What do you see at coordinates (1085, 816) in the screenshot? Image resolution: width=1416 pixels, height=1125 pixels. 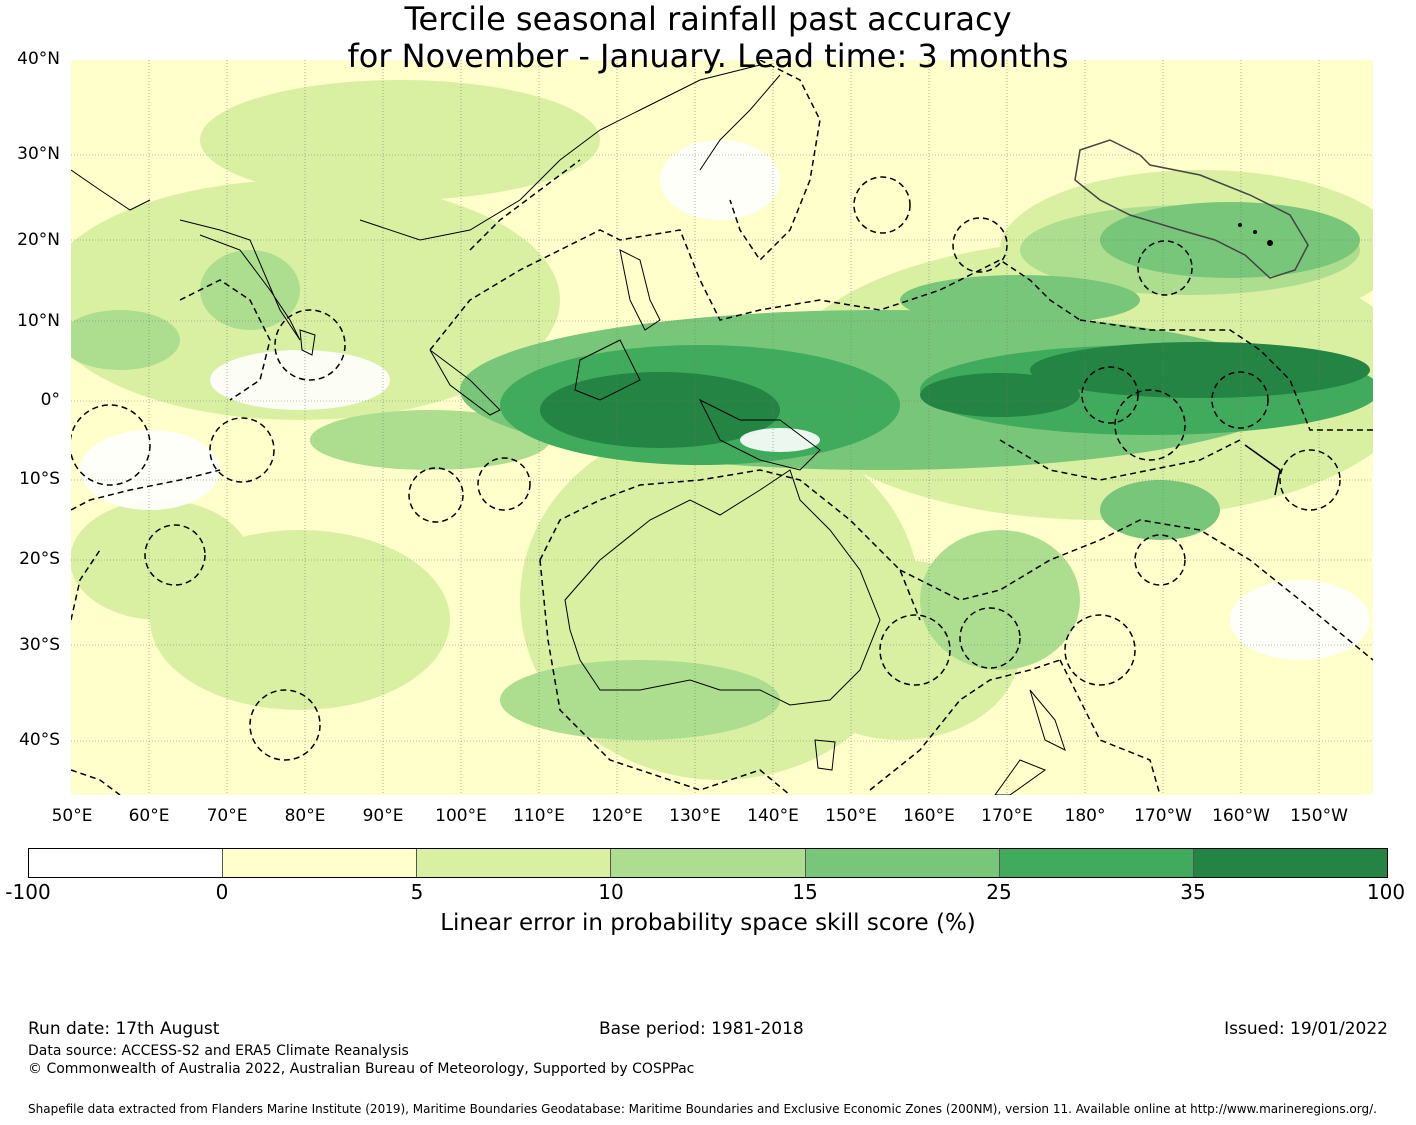 I see `lon-label: 180°` at bounding box center [1085, 816].